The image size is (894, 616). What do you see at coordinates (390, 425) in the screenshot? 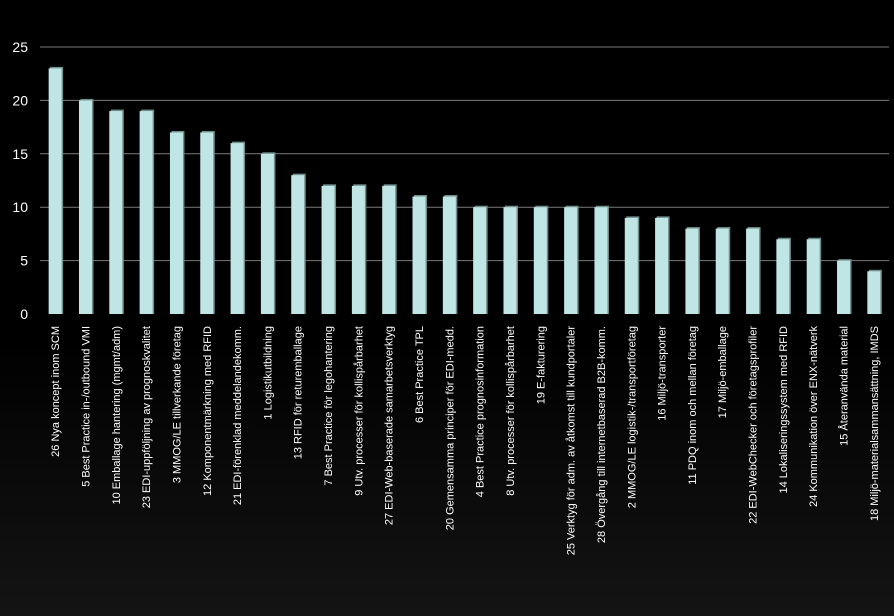
I see `x-category-label: 27 EDI-Web-baserade samarbetsverktyg` at bounding box center [390, 425].